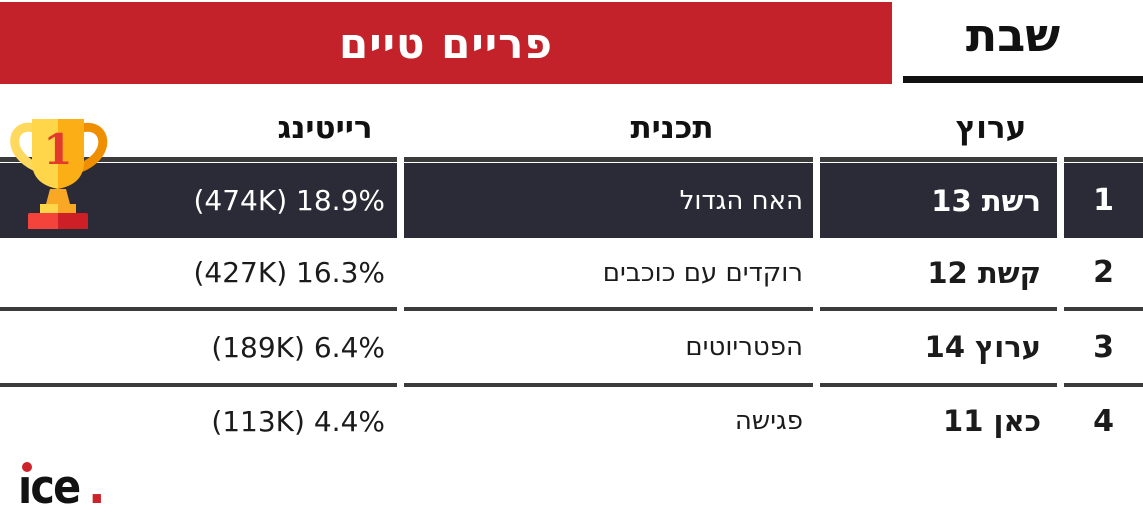  Describe the element at coordinates (741, 200) in the screenshot. I see `program-cell: האח הגדול` at that location.